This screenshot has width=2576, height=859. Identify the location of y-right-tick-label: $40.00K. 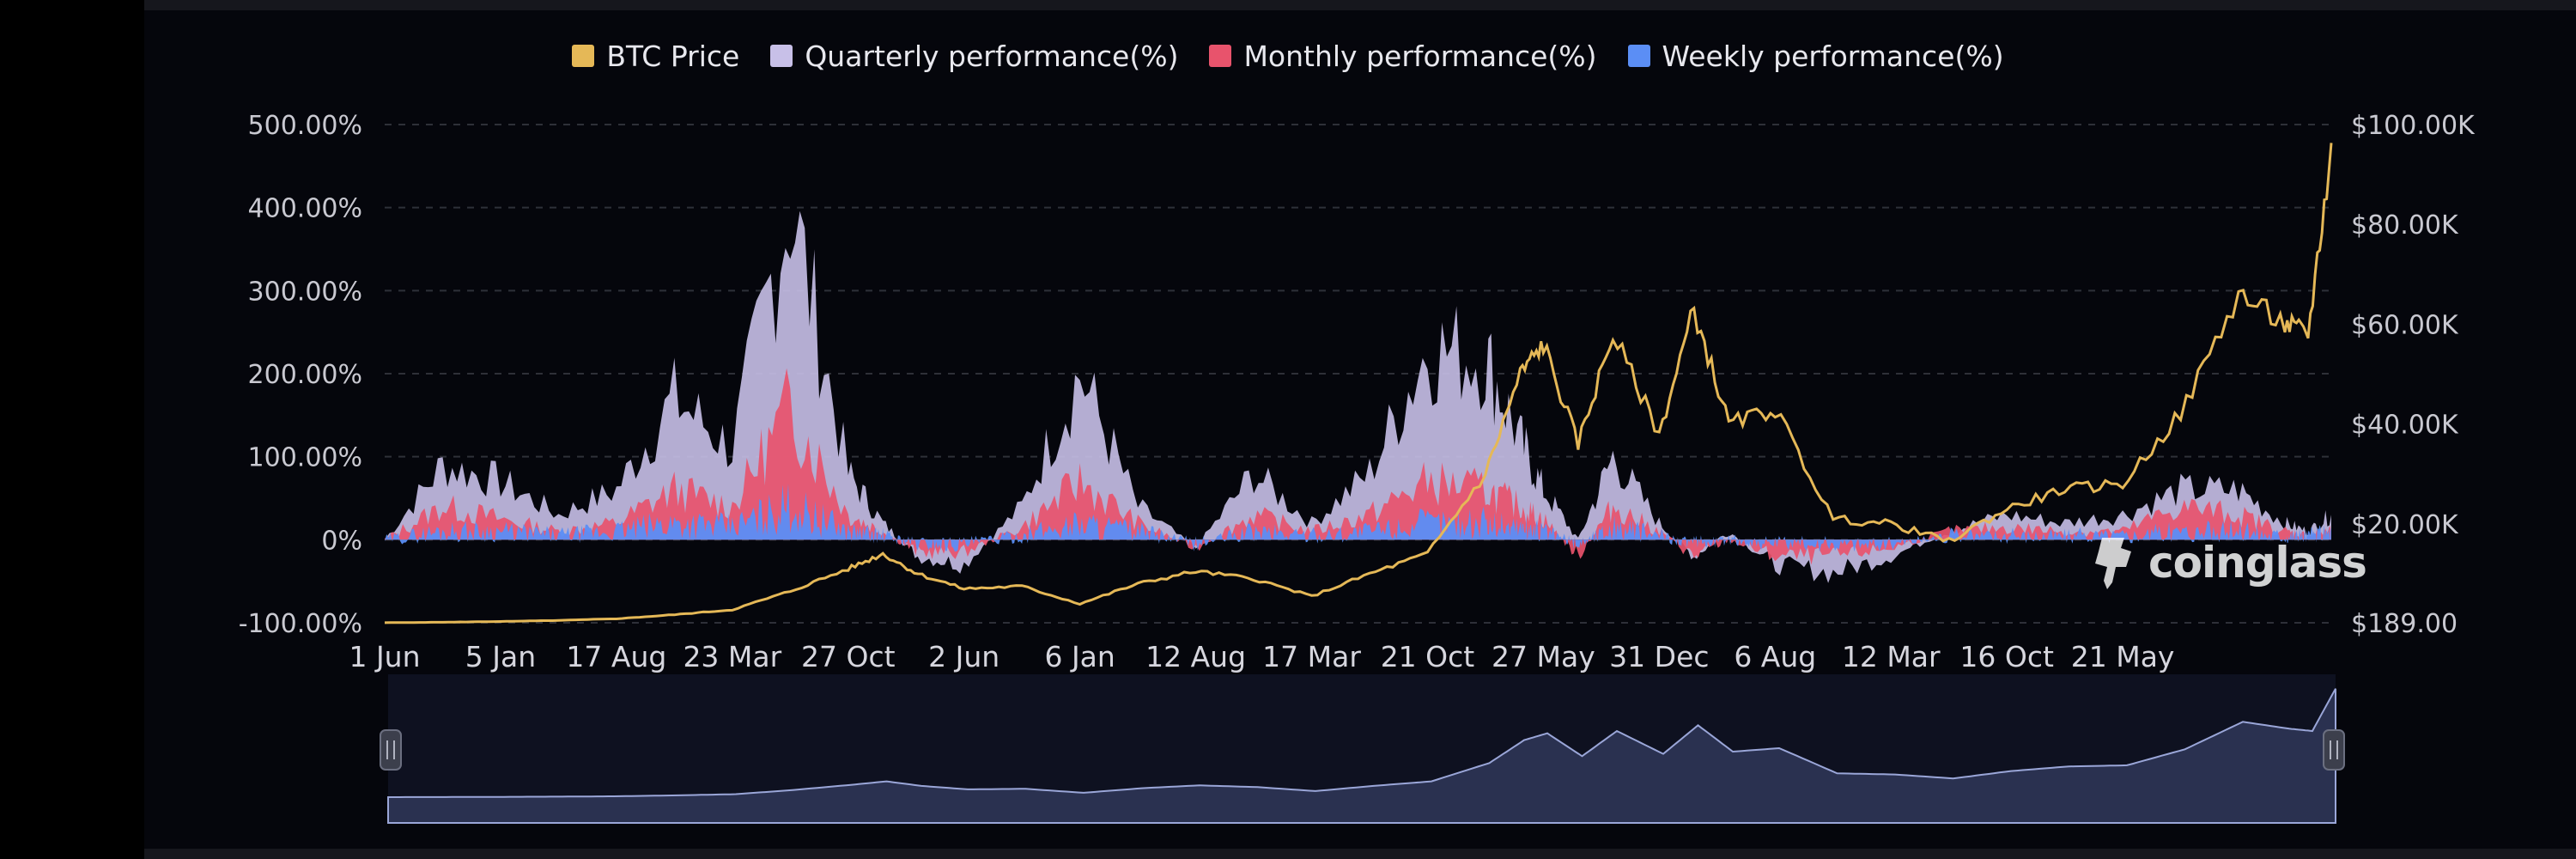
(2405, 426).